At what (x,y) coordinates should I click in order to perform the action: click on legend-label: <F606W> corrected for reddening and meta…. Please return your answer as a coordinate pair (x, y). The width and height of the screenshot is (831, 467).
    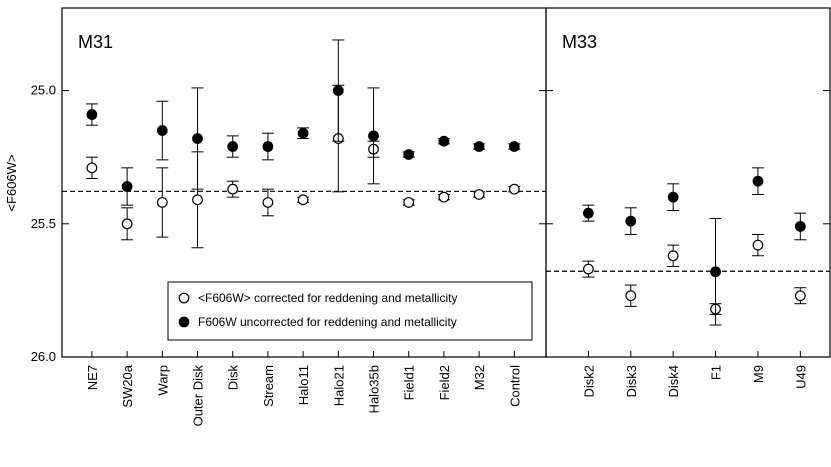
    Looking at the image, I should click on (327, 298).